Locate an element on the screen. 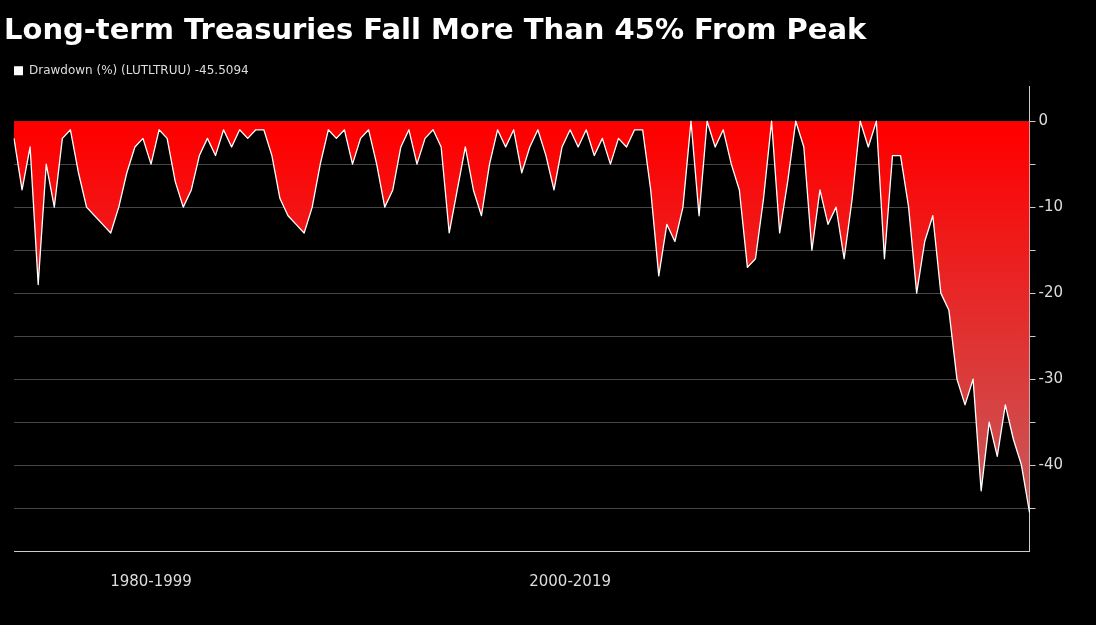 The width and height of the screenshot is (1096, 625). x-tick-label: 1980-1999 is located at coordinates (151, 580).